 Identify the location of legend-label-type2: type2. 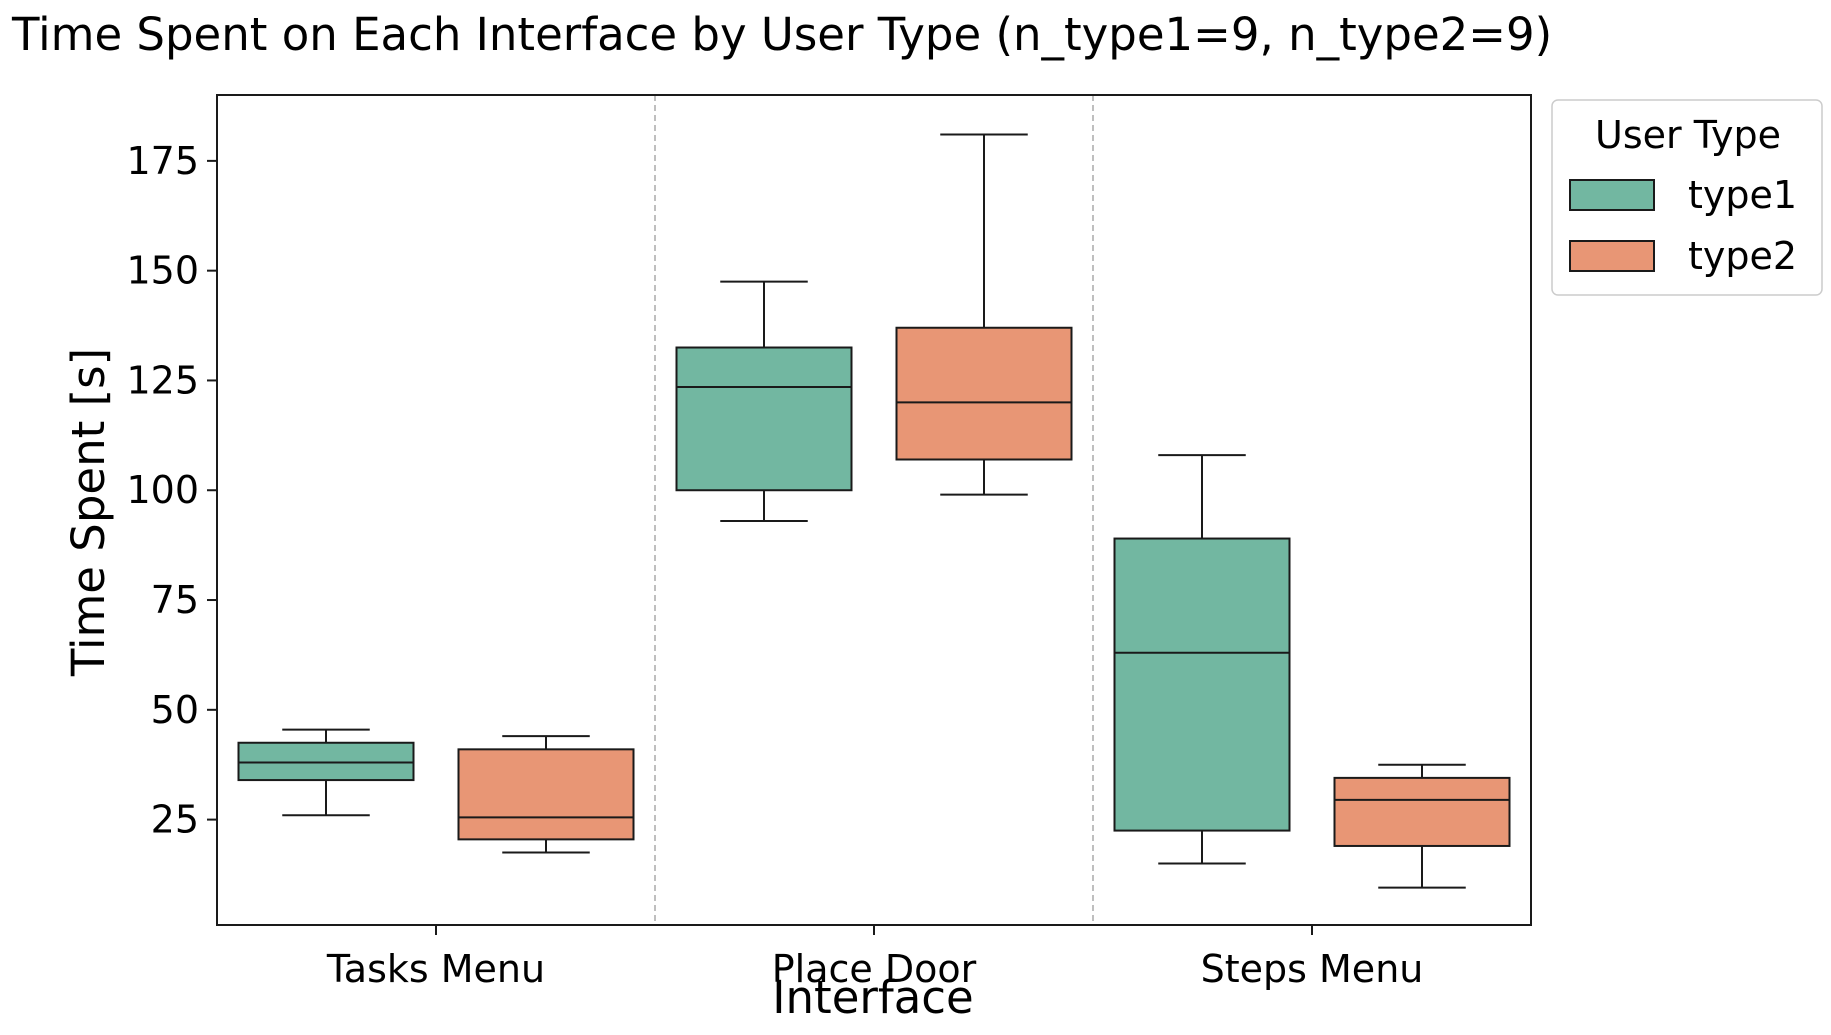
(1742, 256).